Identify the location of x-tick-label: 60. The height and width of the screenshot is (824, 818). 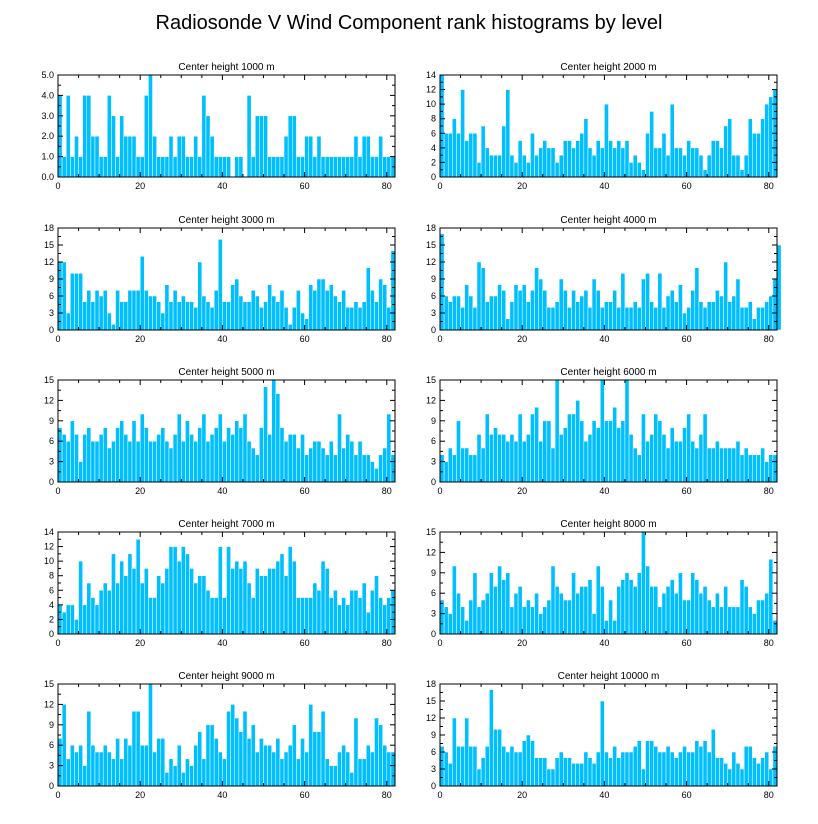
(305, 643).